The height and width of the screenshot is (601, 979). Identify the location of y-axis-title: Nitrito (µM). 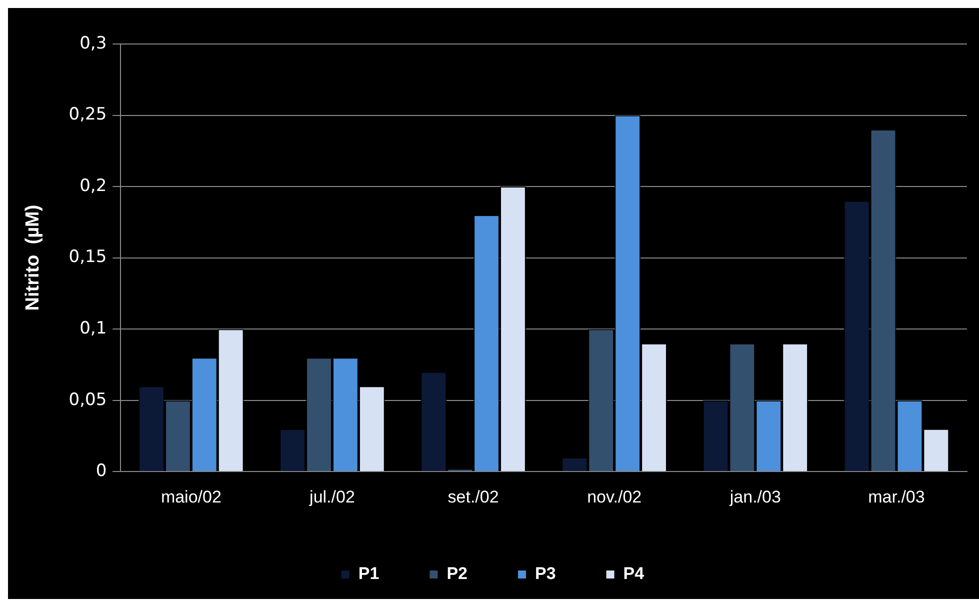
(33, 257).